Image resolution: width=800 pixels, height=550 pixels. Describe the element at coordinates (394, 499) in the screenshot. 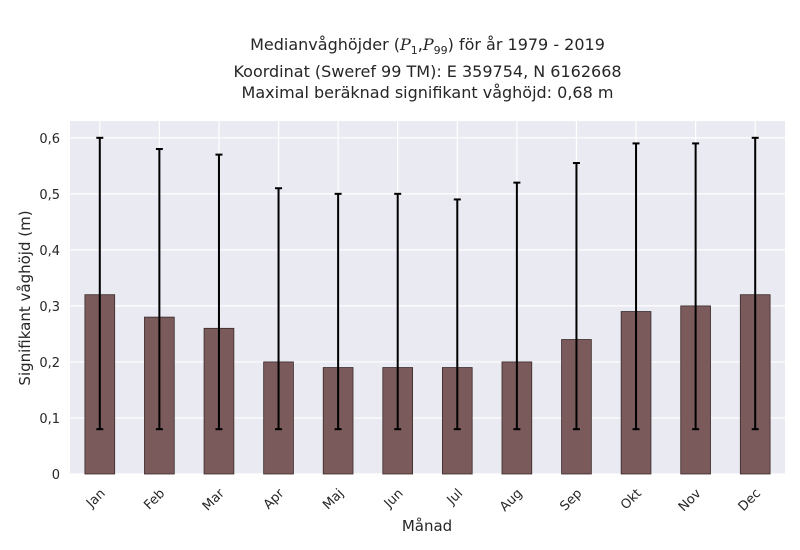

I see `x-tick-label: Jun` at that location.